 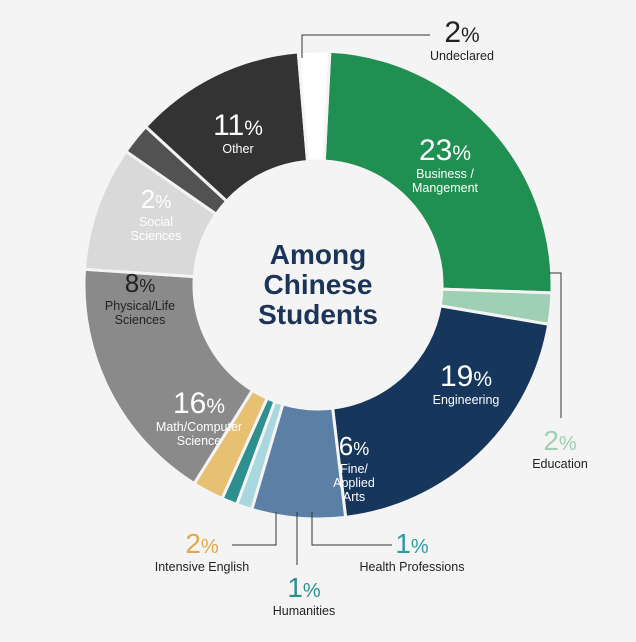 I want to click on chart-title-line-2: Chinese, so click(x=318, y=284).